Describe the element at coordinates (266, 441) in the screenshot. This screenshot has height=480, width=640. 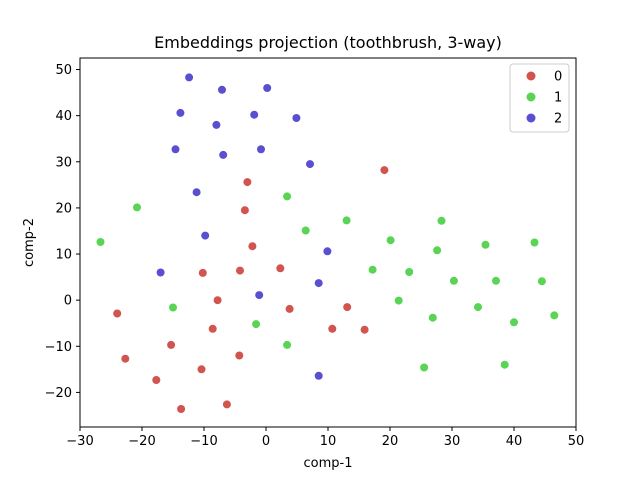
I see `x-tick-label: 0` at that location.